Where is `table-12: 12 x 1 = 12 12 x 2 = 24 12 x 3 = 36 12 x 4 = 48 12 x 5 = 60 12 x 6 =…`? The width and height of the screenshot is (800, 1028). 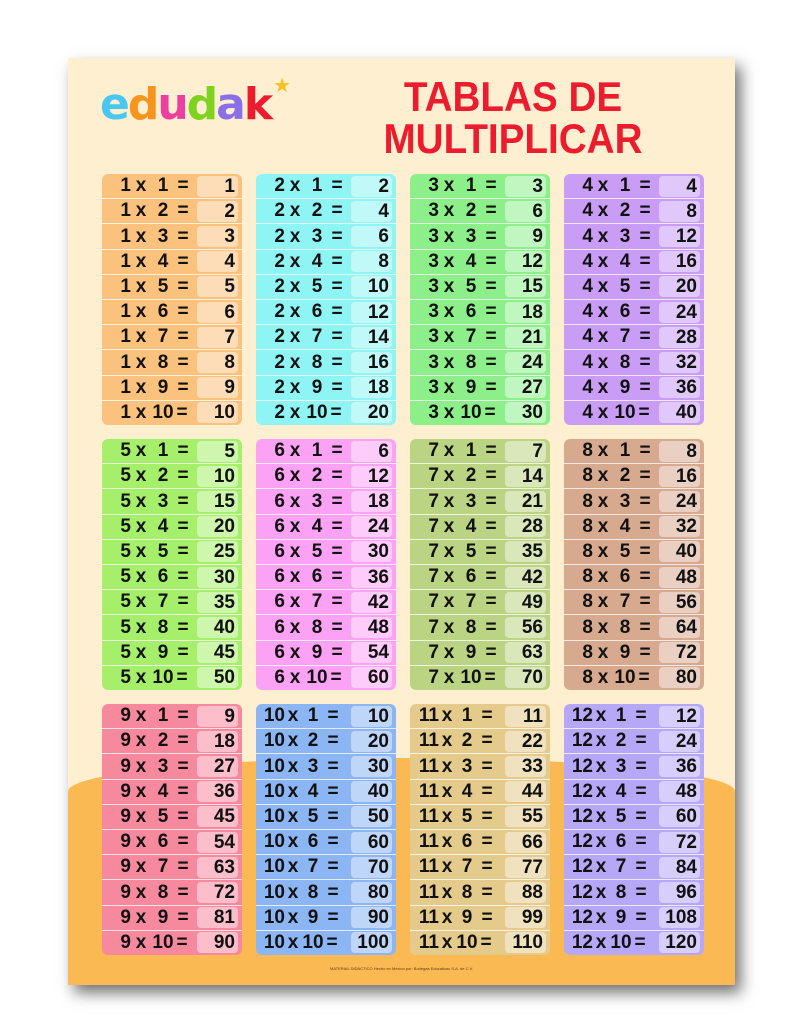
table-12: 12 x 1 = 12 12 x 2 = 24 12 x 3 = 36 12 x 4 = 48 12 x 5 = 60 12 x 6 =… is located at coordinates (634, 829).